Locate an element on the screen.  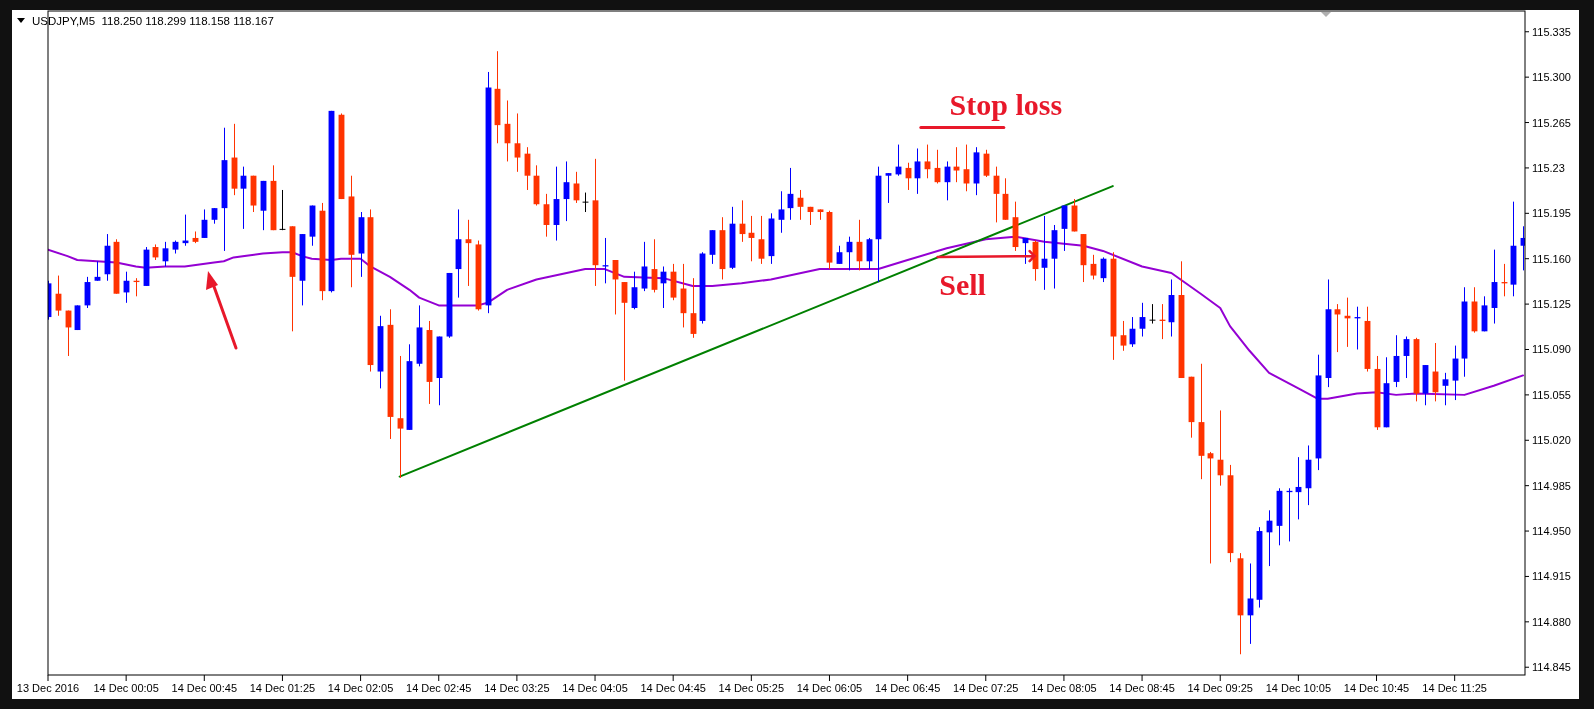
x-tick-label: 13 Dec 2016 is located at coordinates (48, 688).